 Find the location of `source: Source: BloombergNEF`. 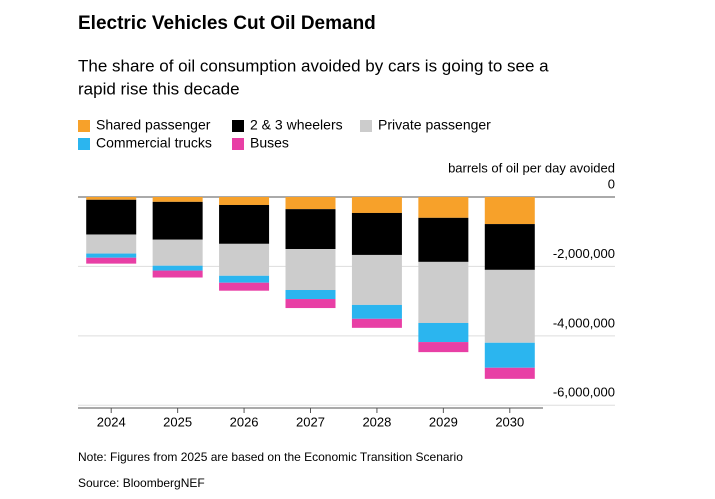

source: Source: BloombergNEF is located at coordinates (141, 483).